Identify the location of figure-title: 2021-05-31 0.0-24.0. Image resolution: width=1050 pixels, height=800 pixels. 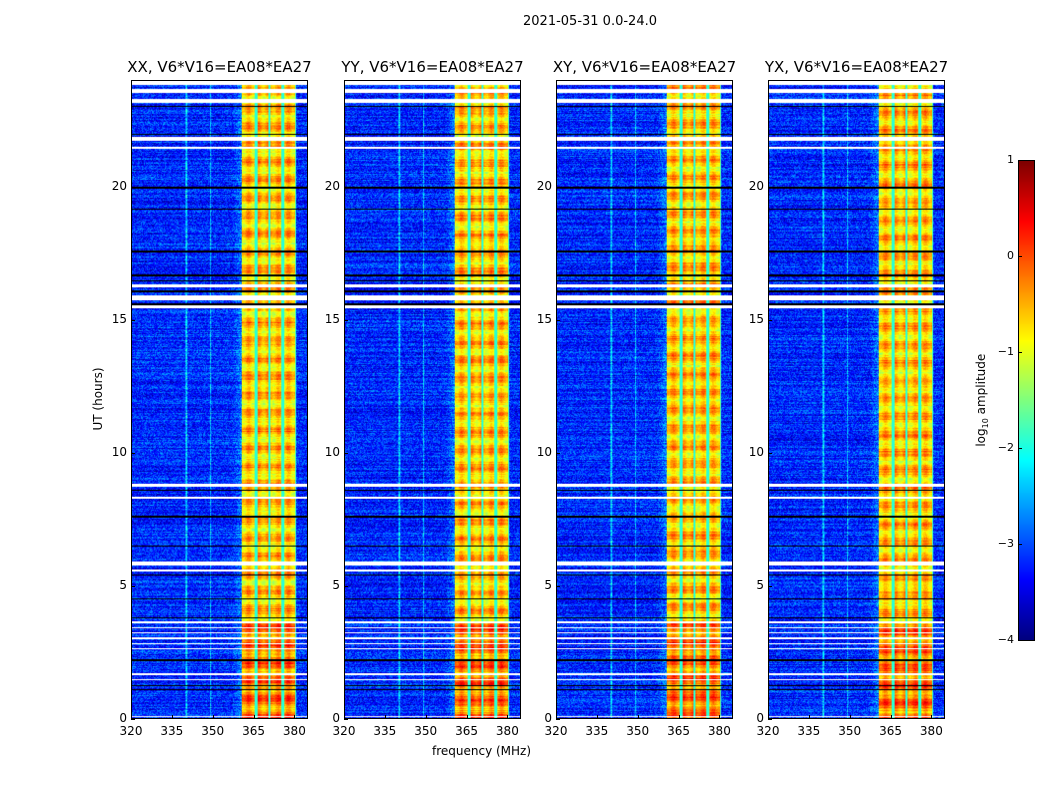
(590, 21).